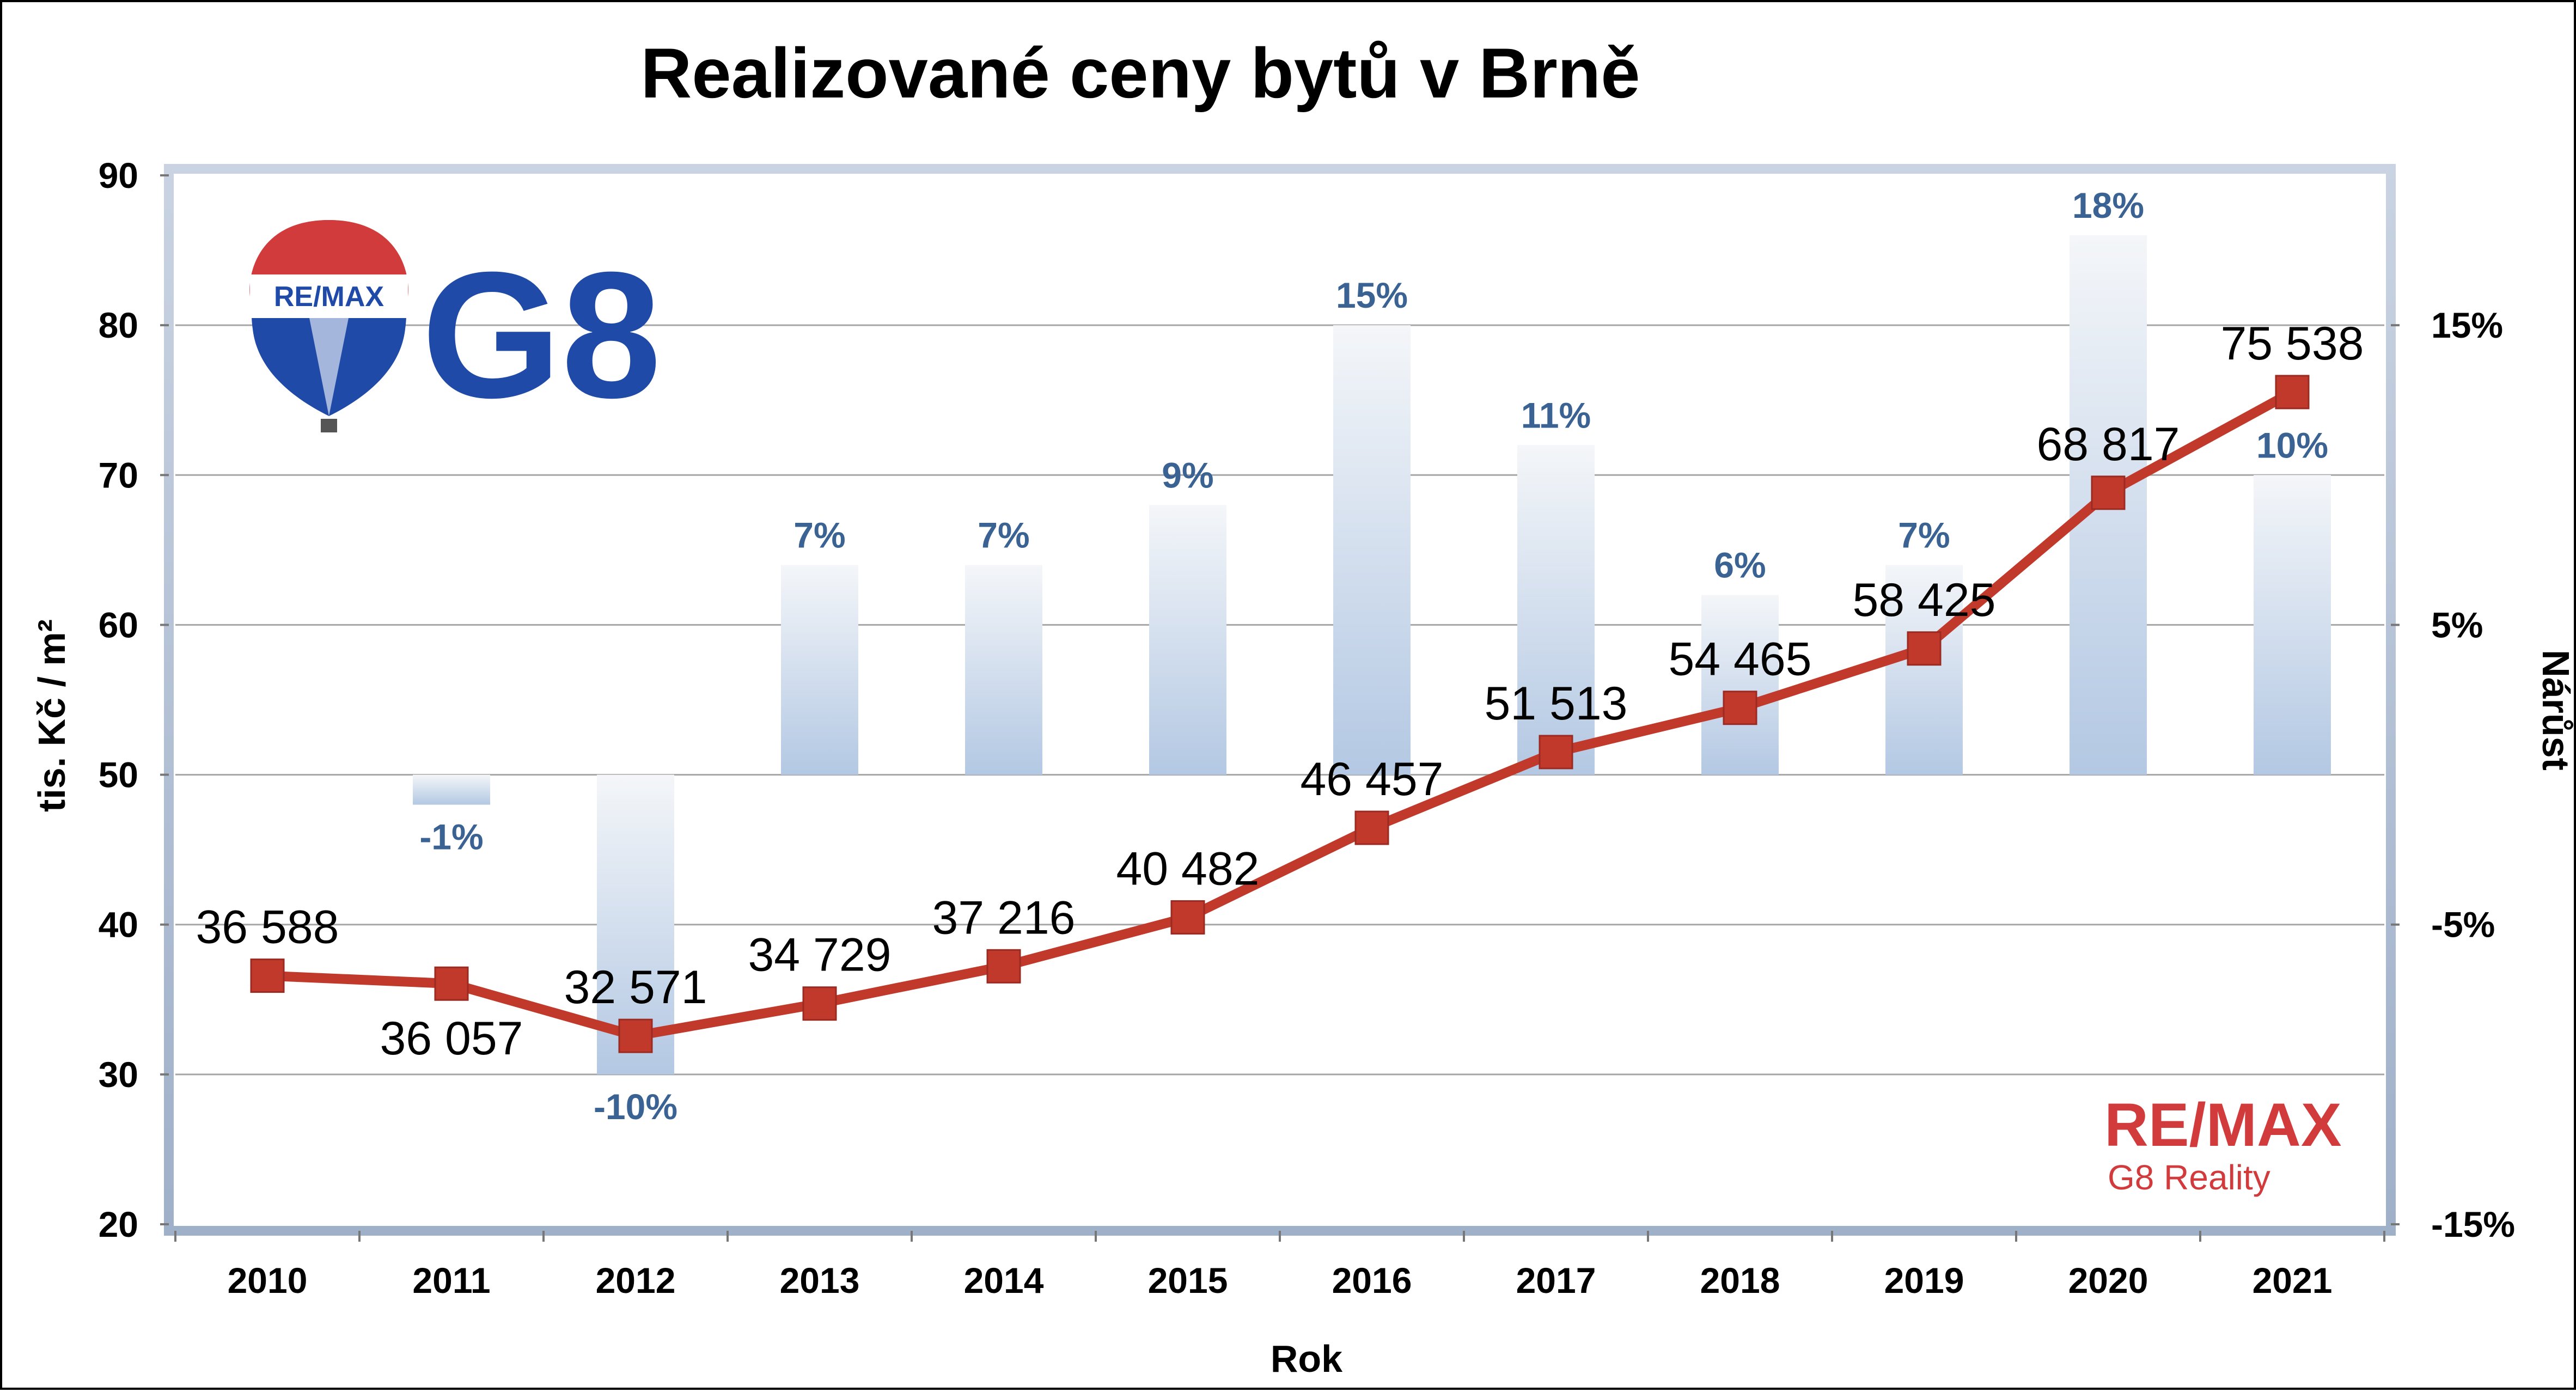 This screenshot has height=1392, width=2576. I want to click on remax-brand-subtext: G8 Reality, so click(2189, 1177).